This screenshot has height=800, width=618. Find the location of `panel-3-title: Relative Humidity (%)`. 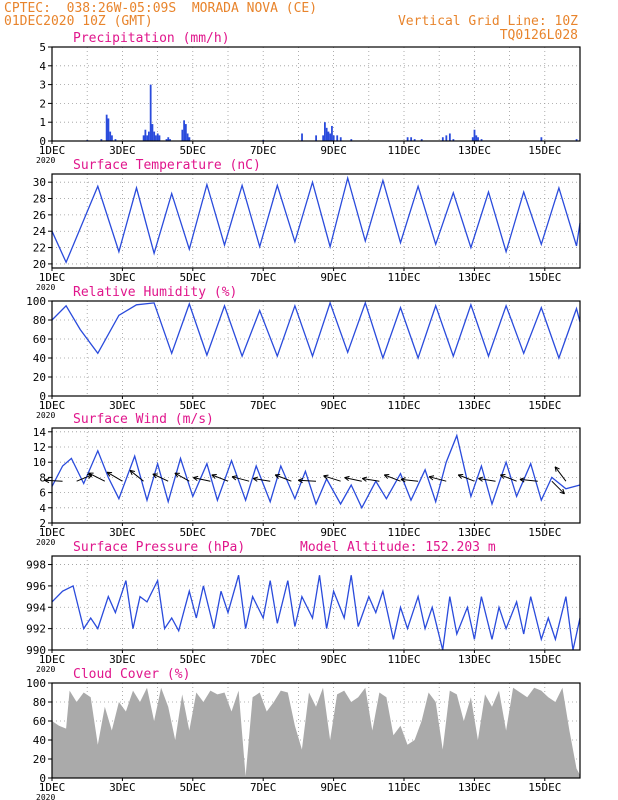

panel-3-title: Relative Humidity (%) is located at coordinates (155, 292).